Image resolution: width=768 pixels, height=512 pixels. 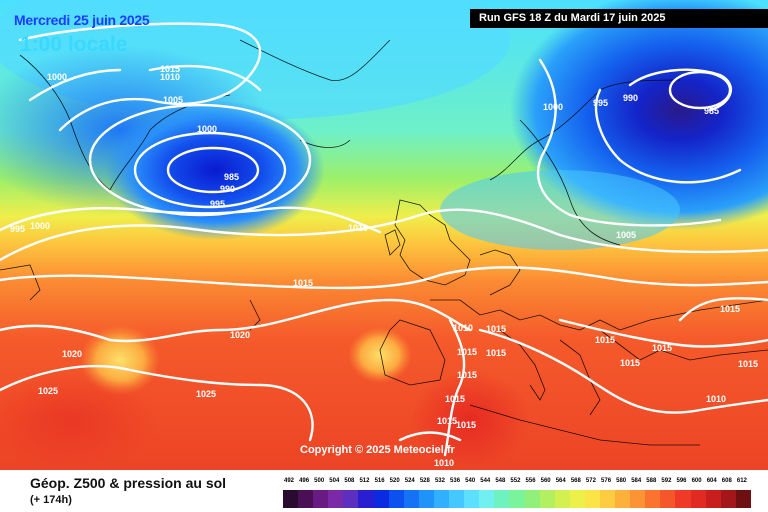 What do you see at coordinates (394, 481) in the screenshot?
I see `scale-tick: 520` at bounding box center [394, 481].